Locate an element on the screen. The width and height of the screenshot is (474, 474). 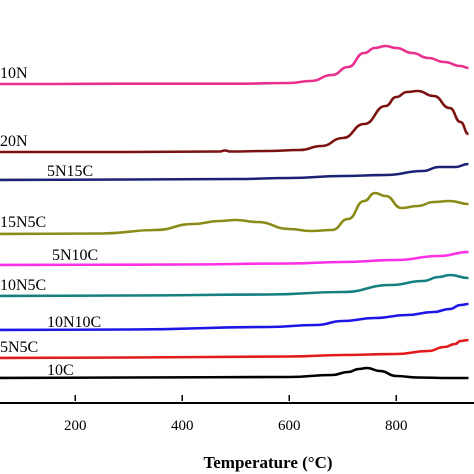
x-tick-label-400: 400 is located at coordinates (182, 426).